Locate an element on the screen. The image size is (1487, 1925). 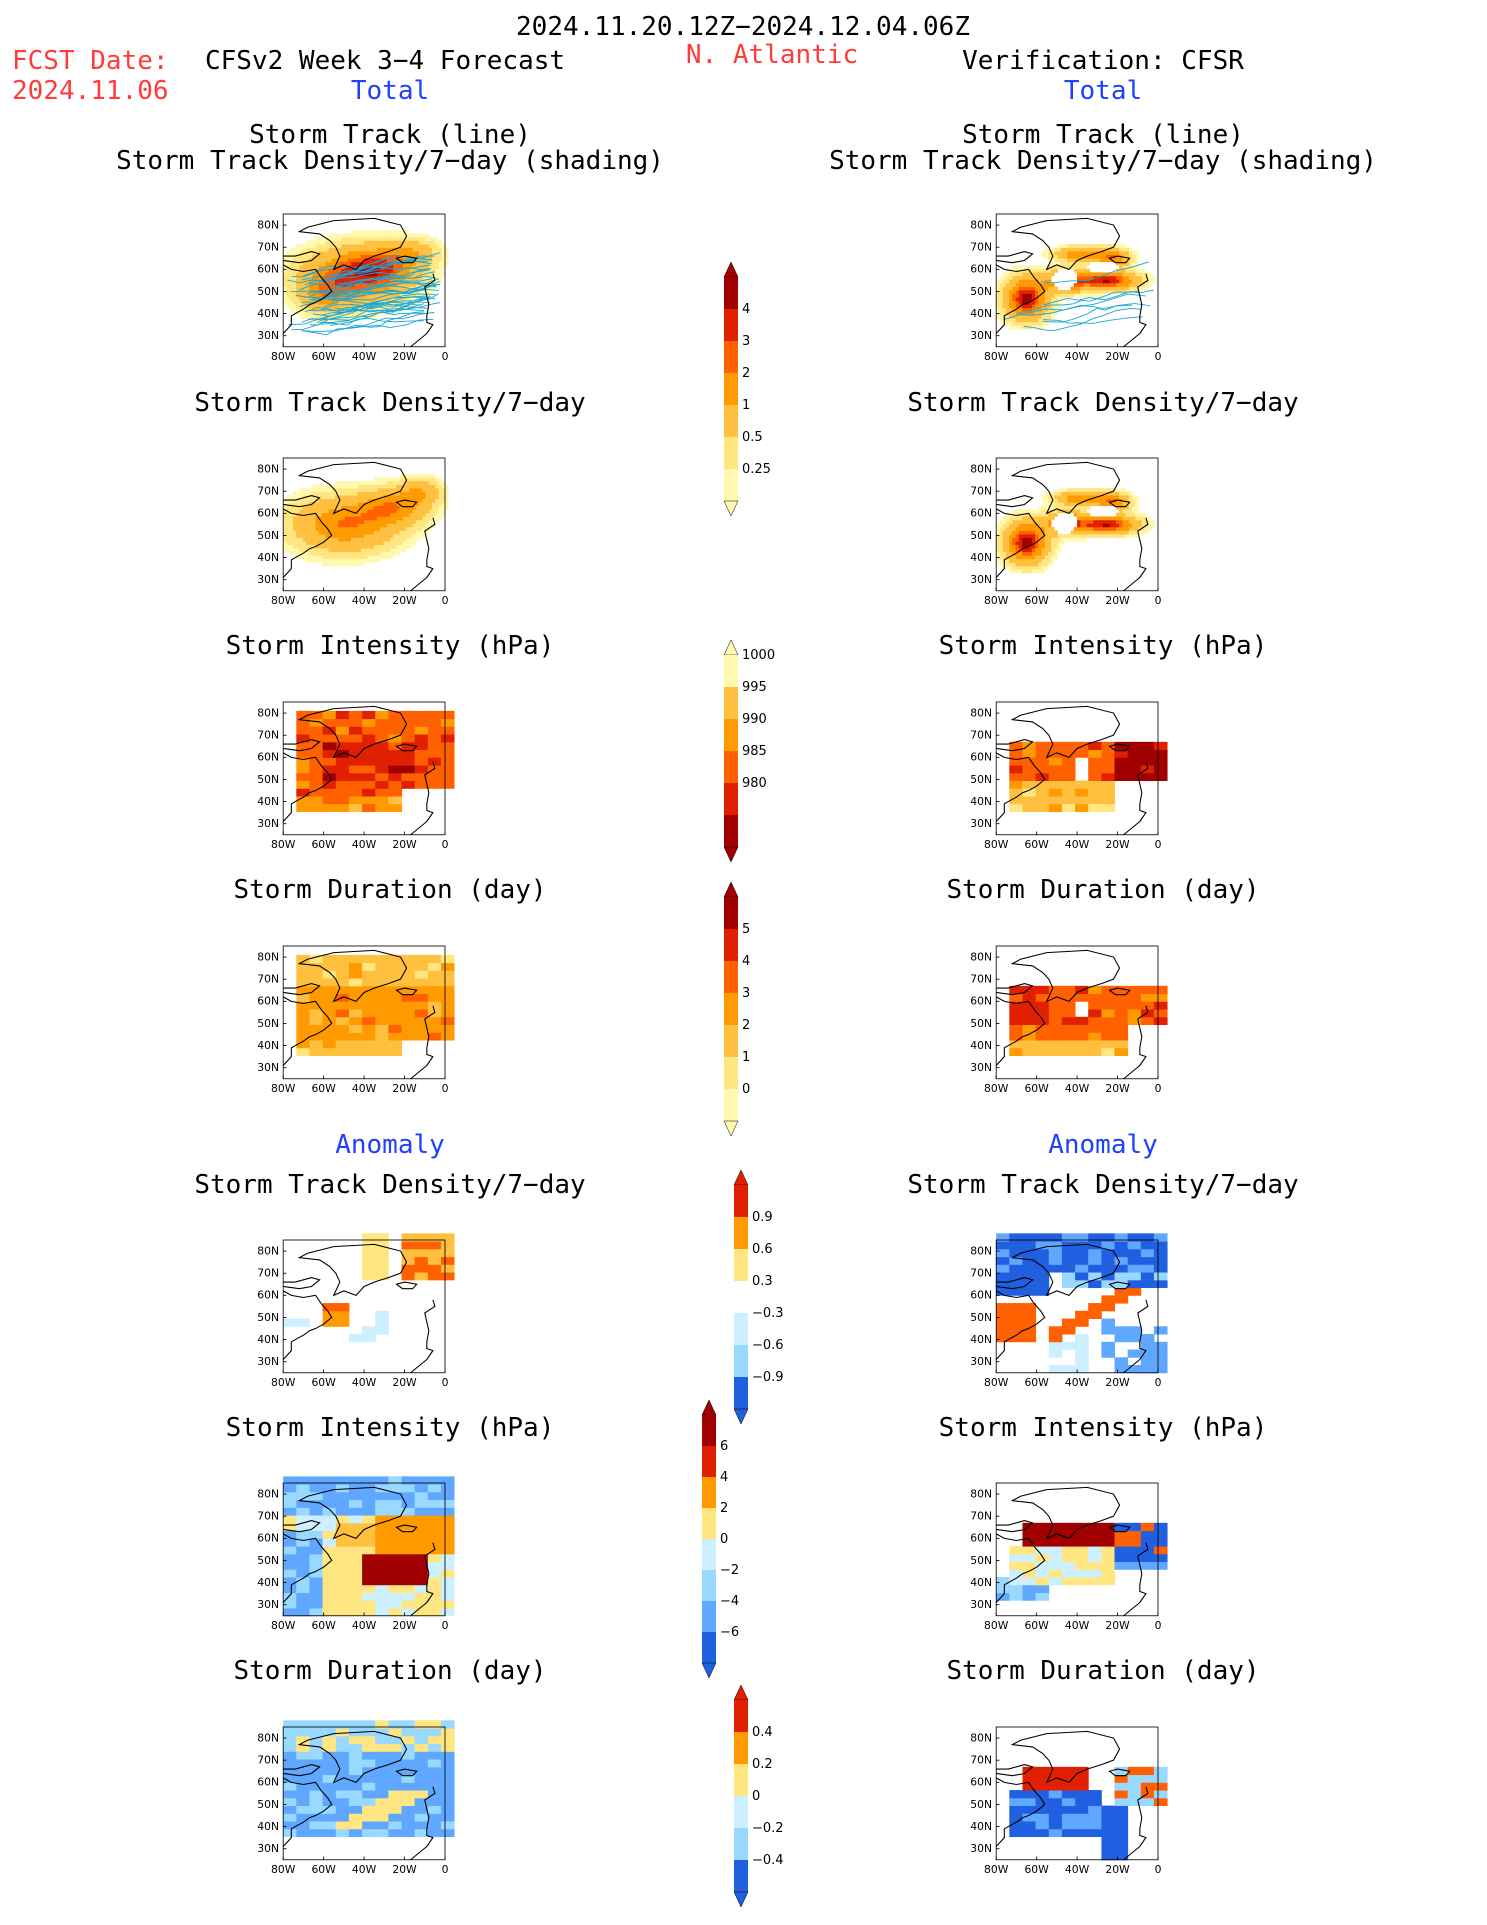
map-right-density: 80W 60W 40W 20W 0 80N 70N 60N 50N 40N 30N is located at coordinates (1084, 524).